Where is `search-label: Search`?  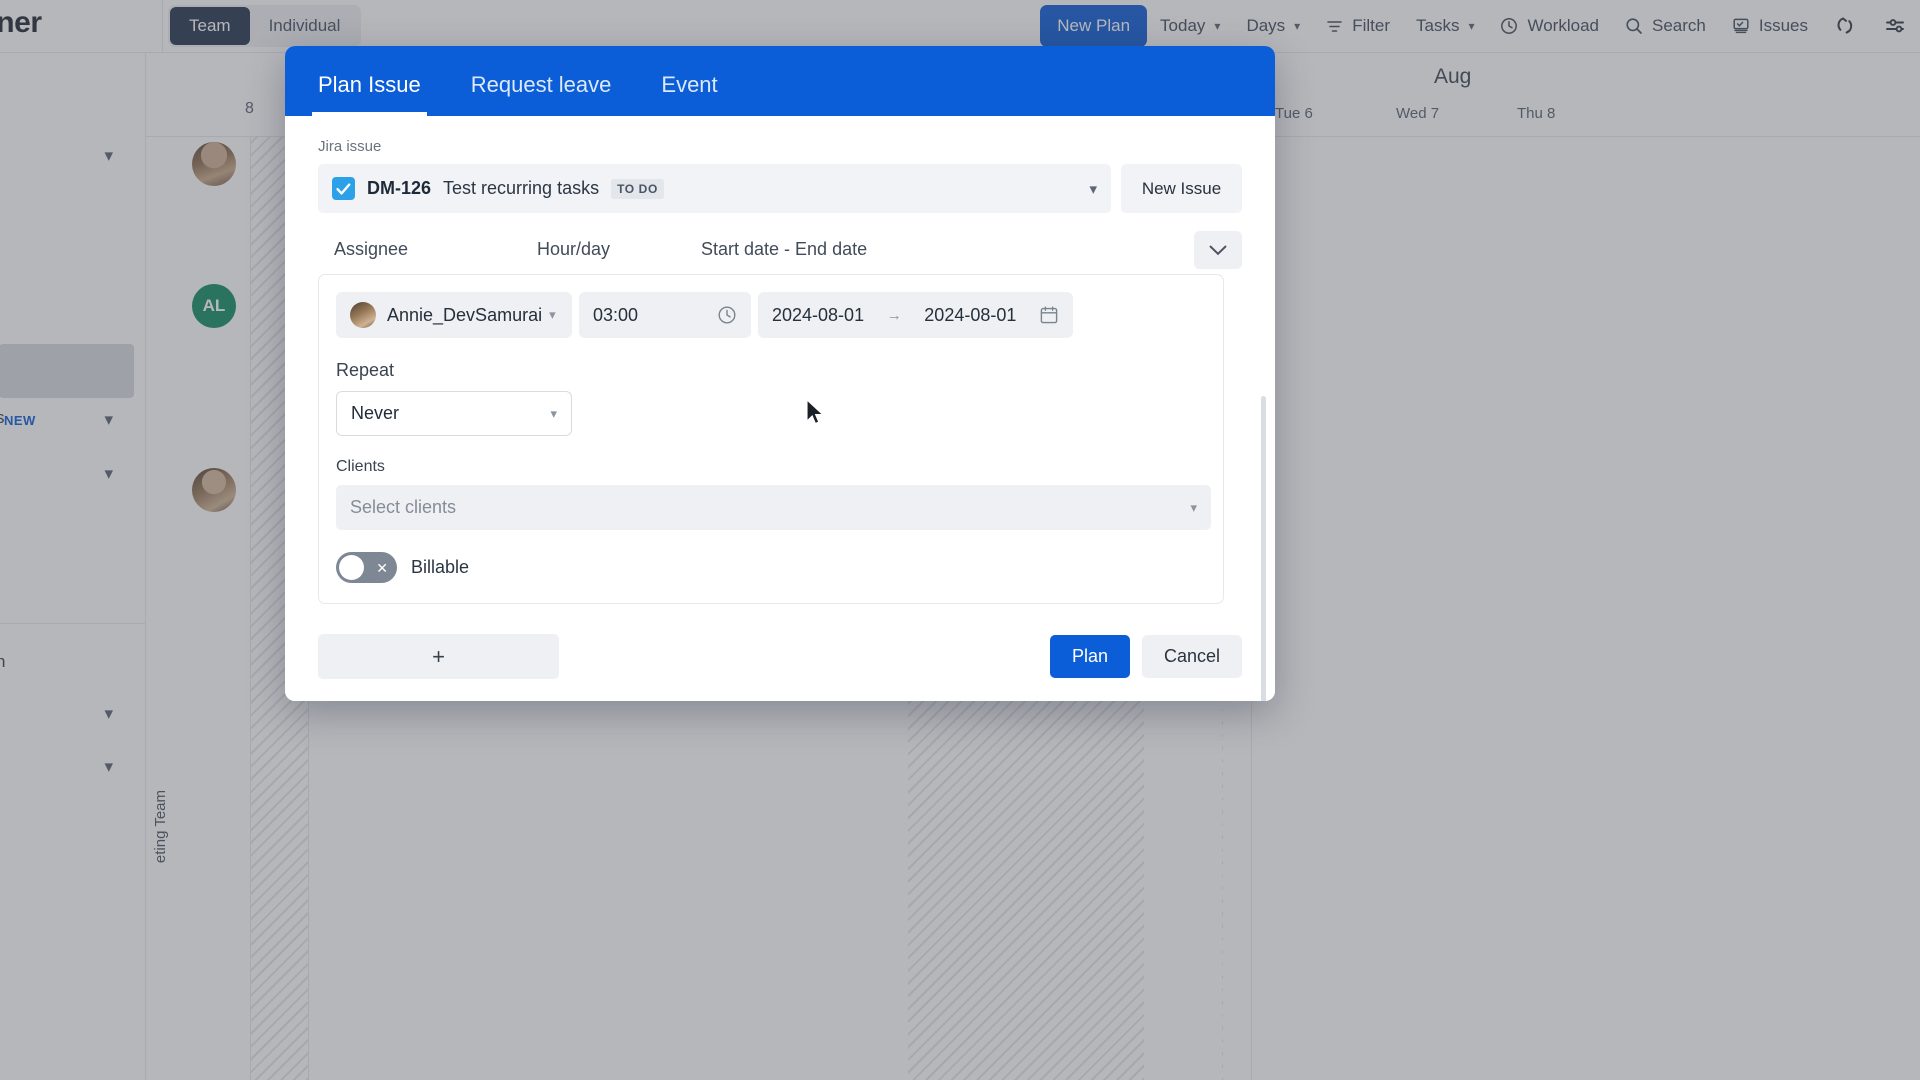
search-label: Search is located at coordinates (1678, 25).